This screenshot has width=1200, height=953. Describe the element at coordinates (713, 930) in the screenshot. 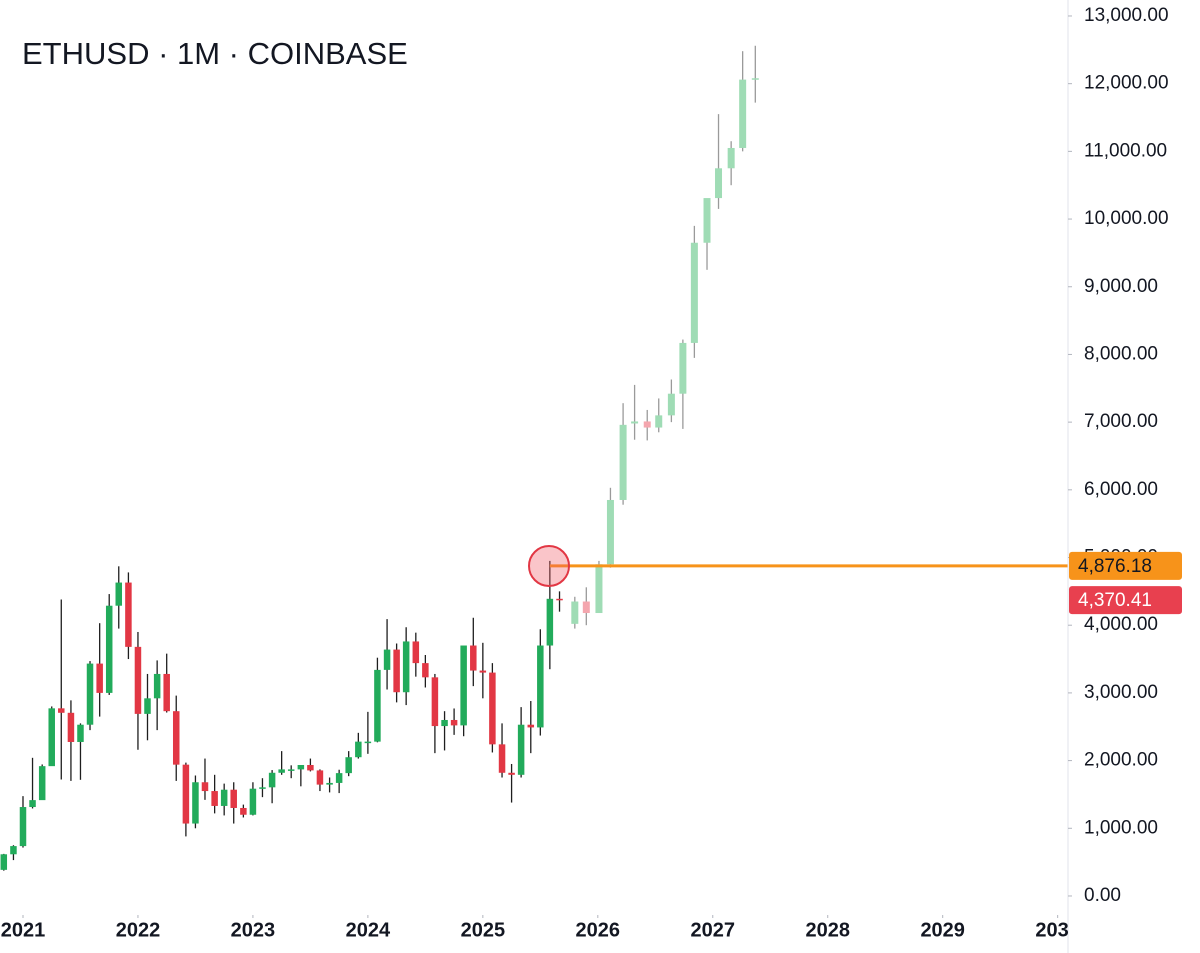

I see `x-tick-label: 2027` at that location.